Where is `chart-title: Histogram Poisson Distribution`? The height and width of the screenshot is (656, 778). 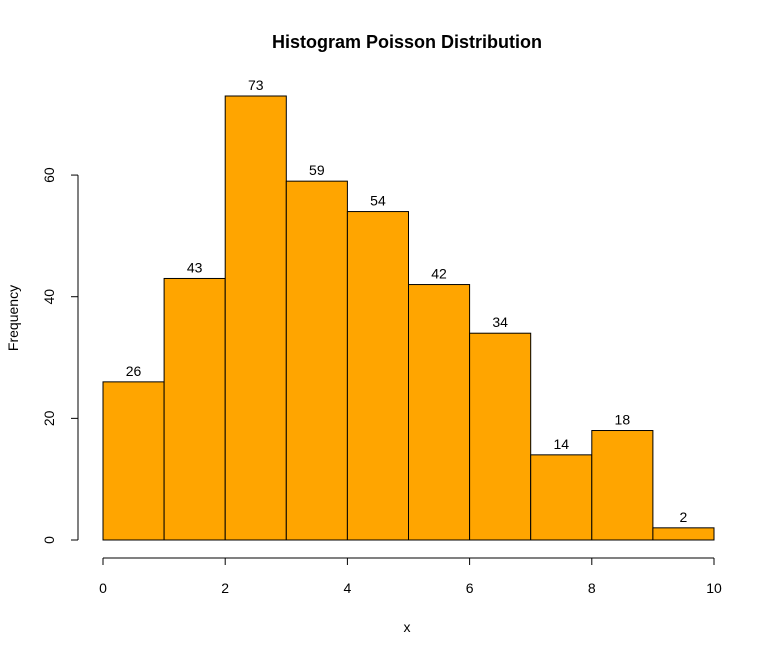 chart-title: Histogram Poisson Distribution is located at coordinates (407, 42).